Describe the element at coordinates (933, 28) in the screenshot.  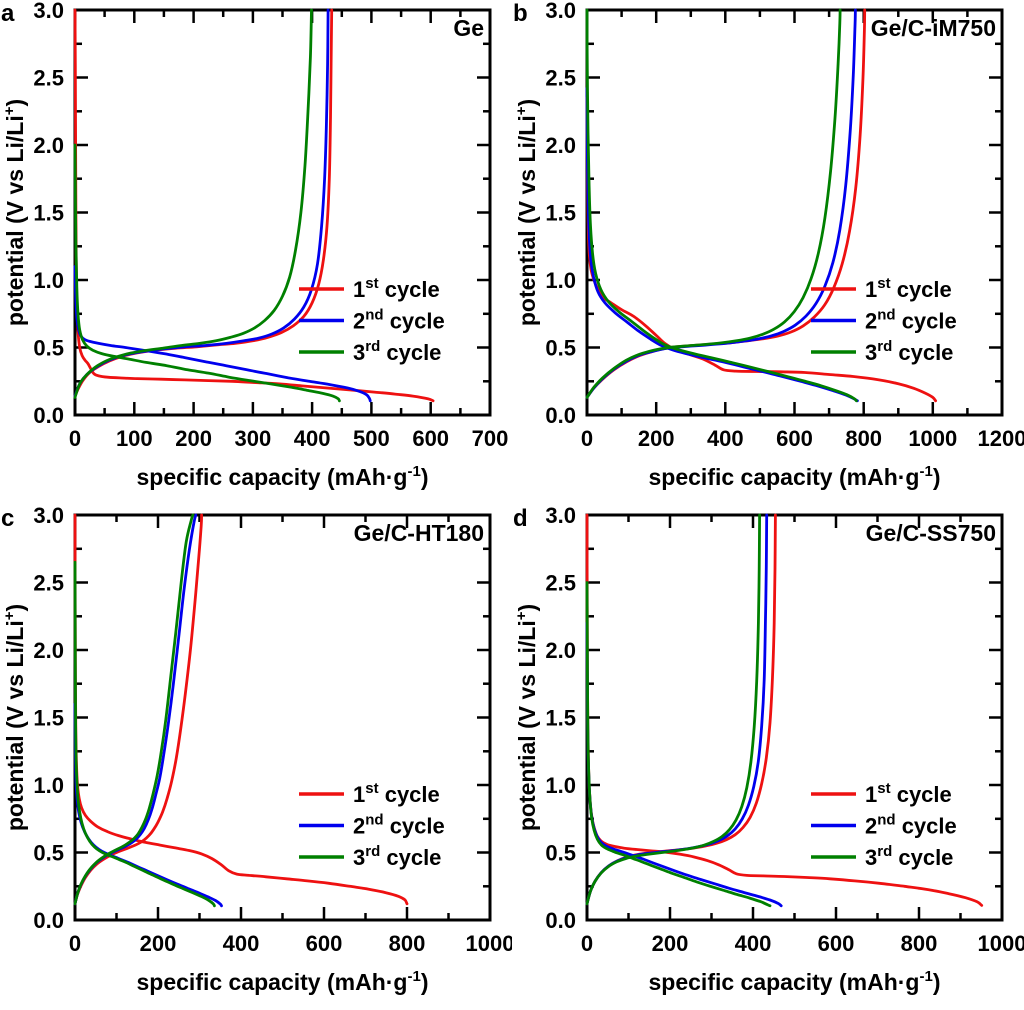
I see `panel-title-b: Ge/C-iM750` at that location.